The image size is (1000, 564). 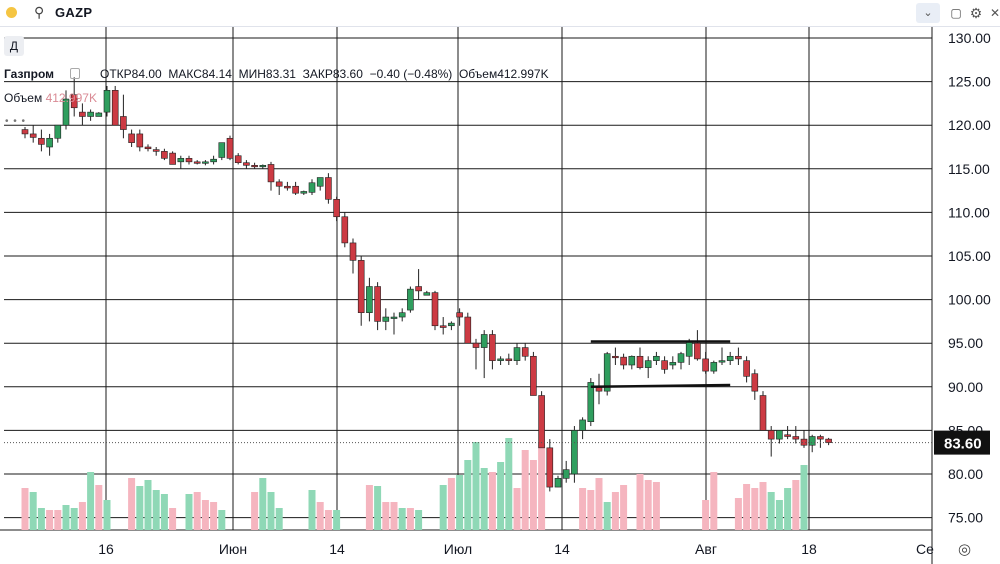 I want to click on x-tick-label: 14, so click(x=337, y=549).